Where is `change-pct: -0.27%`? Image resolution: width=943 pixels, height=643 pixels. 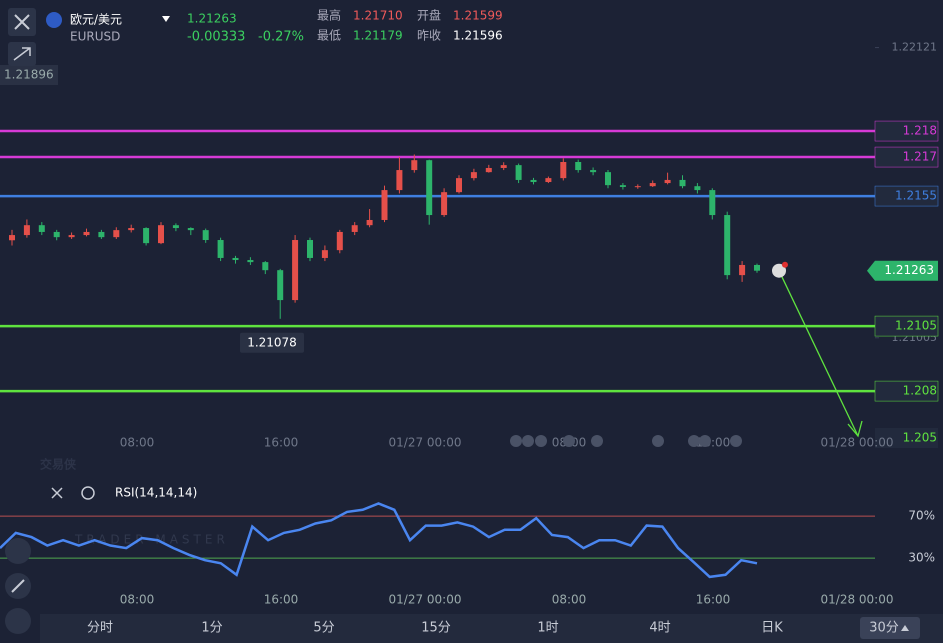
change-pct: -0.27% is located at coordinates (281, 37).